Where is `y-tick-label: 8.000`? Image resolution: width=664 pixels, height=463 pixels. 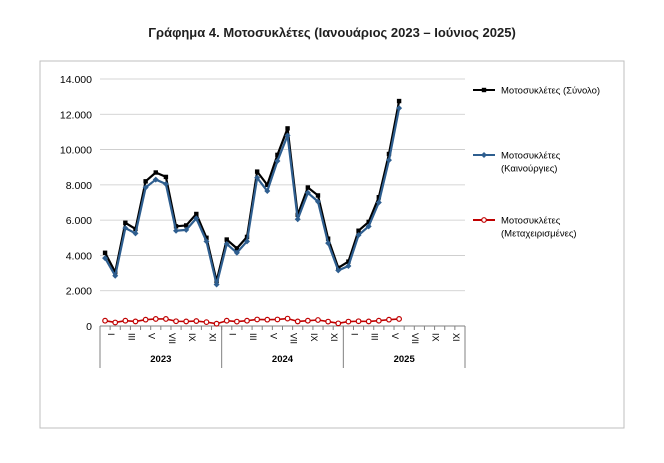
y-tick-label: 8.000 is located at coordinates (79, 186).